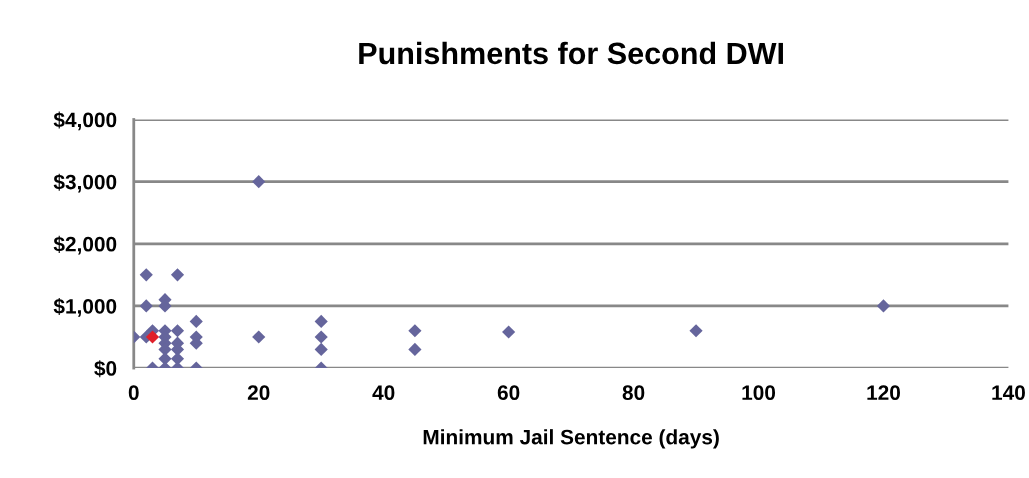  Describe the element at coordinates (759, 393) in the screenshot. I see `x-tick-label: 100` at that location.